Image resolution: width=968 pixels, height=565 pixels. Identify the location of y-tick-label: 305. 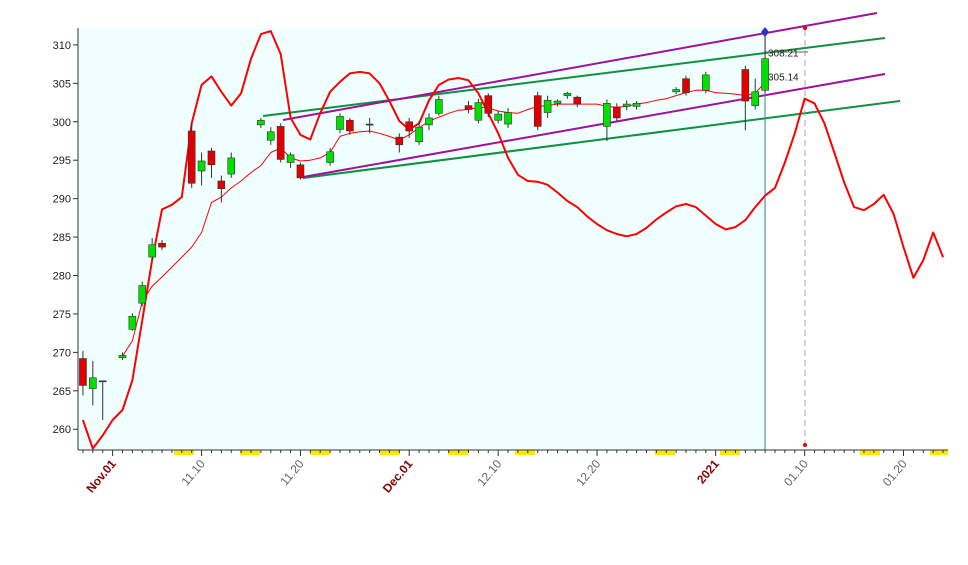
(62, 84).